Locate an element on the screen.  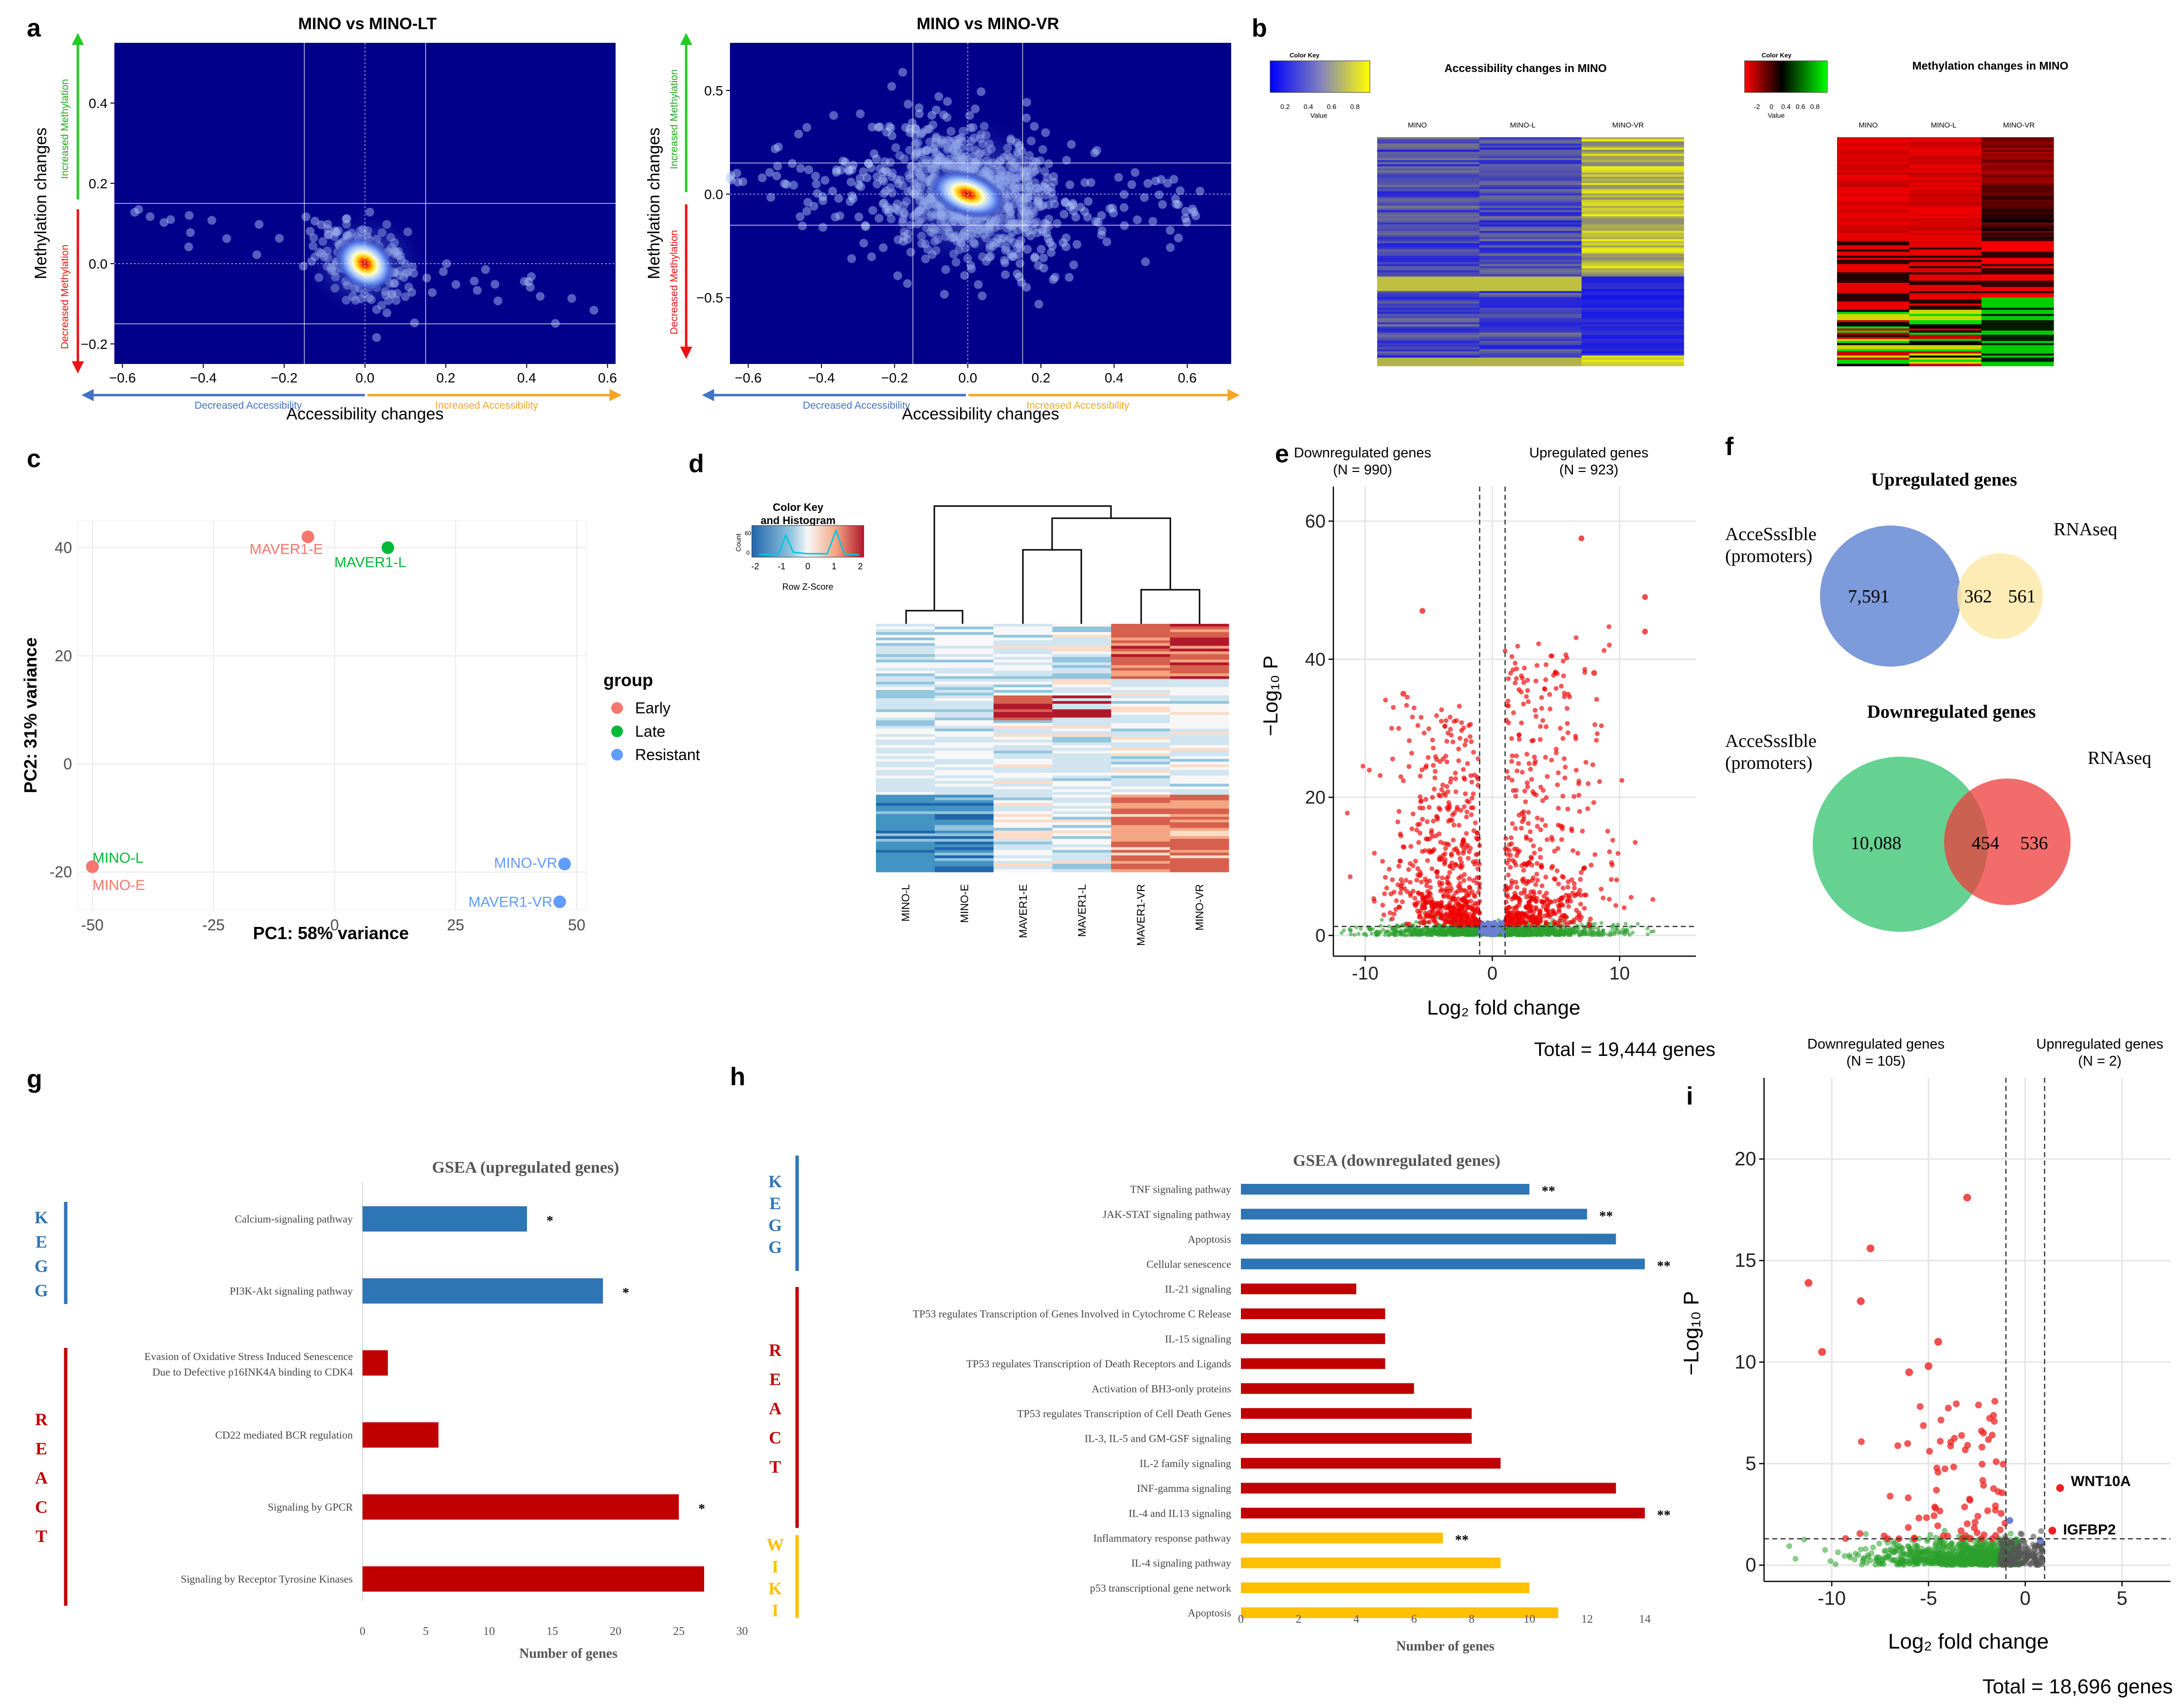
c-legend-dot is located at coordinates (617, 708).